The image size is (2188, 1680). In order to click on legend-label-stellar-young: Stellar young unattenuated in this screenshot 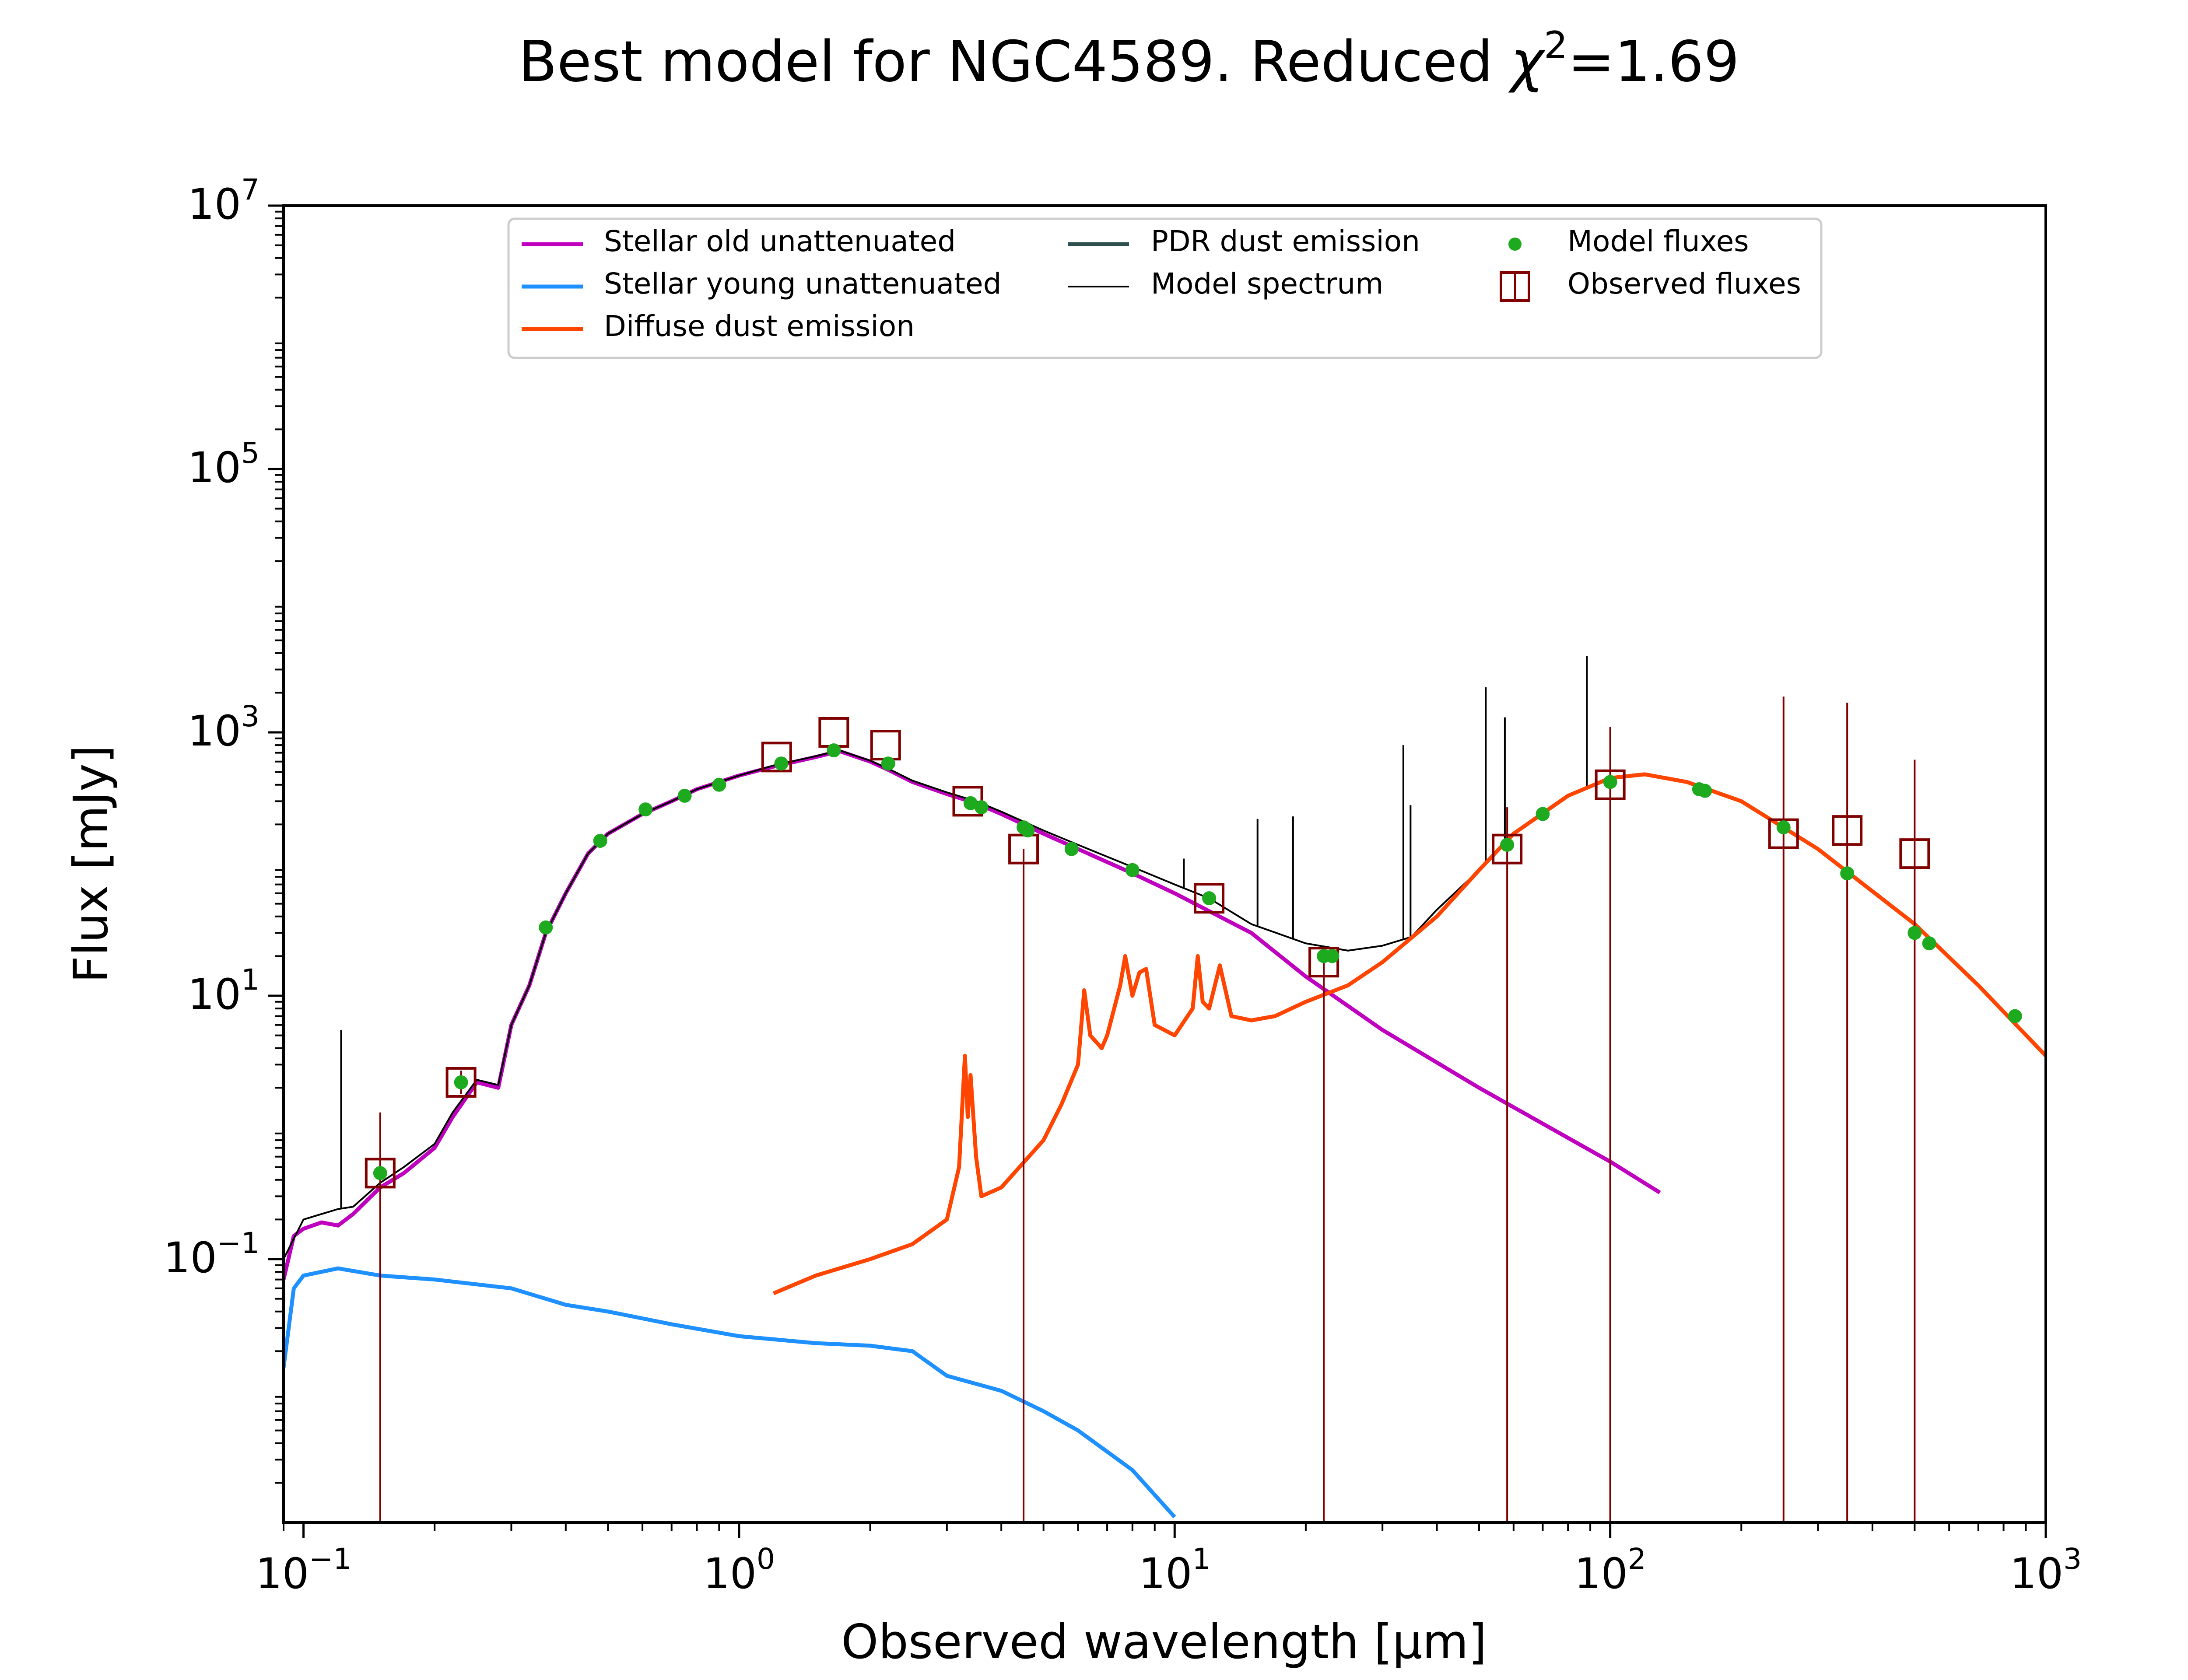, I will do `click(803, 284)`.